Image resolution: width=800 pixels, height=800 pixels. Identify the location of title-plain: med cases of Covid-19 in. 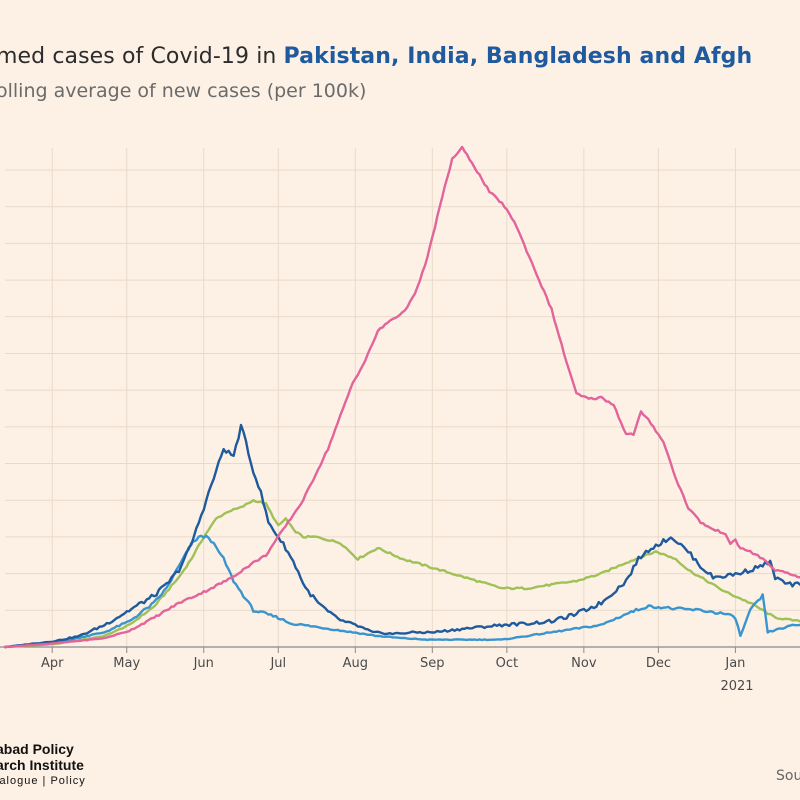
(142, 56).